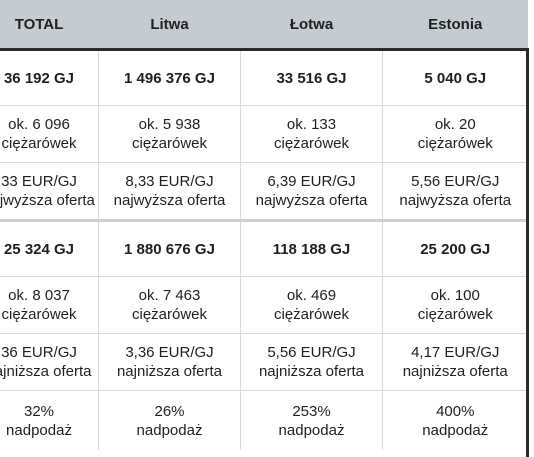 This screenshot has height=457, width=534. What do you see at coordinates (169, 352) in the screenshot?
I see `price-value: 3,36 EUR/GJ` at bounding box center [169, 352].